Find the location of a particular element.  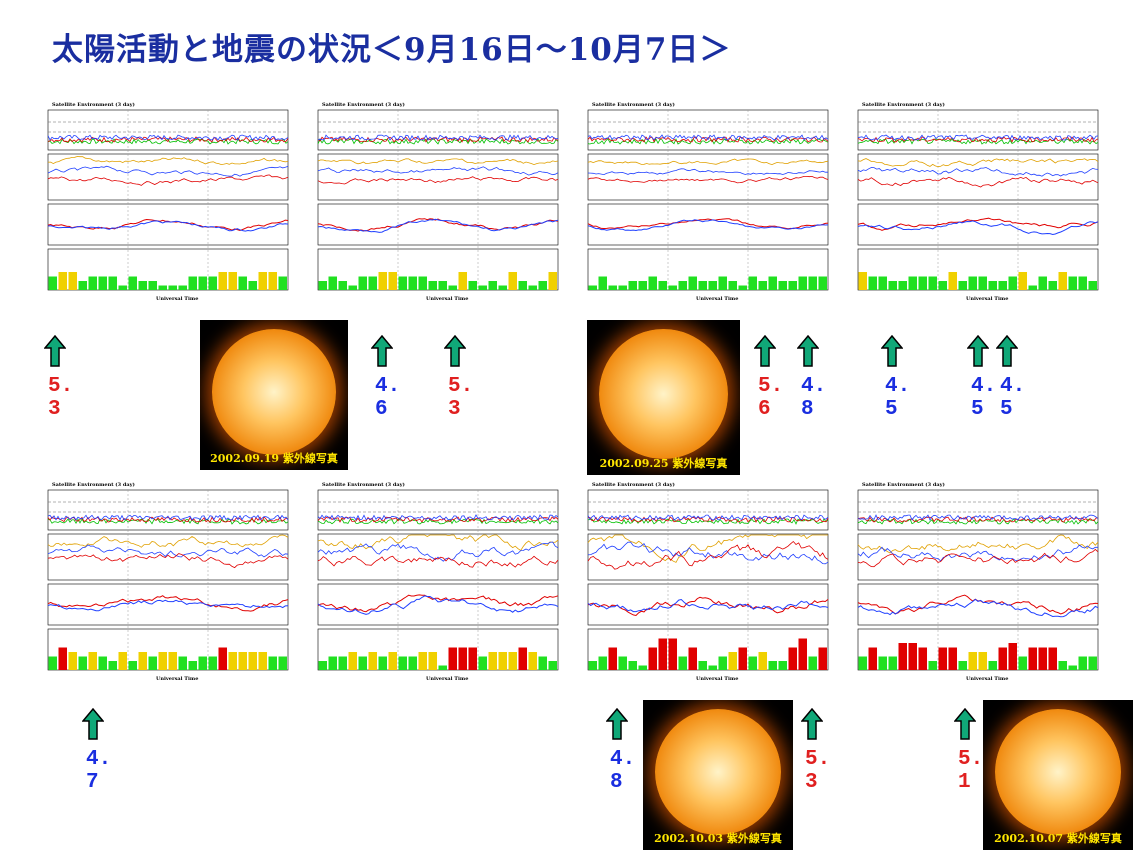

sun-image: 2002.09.25 紫外線写真 is located at coordinates (663, 397).